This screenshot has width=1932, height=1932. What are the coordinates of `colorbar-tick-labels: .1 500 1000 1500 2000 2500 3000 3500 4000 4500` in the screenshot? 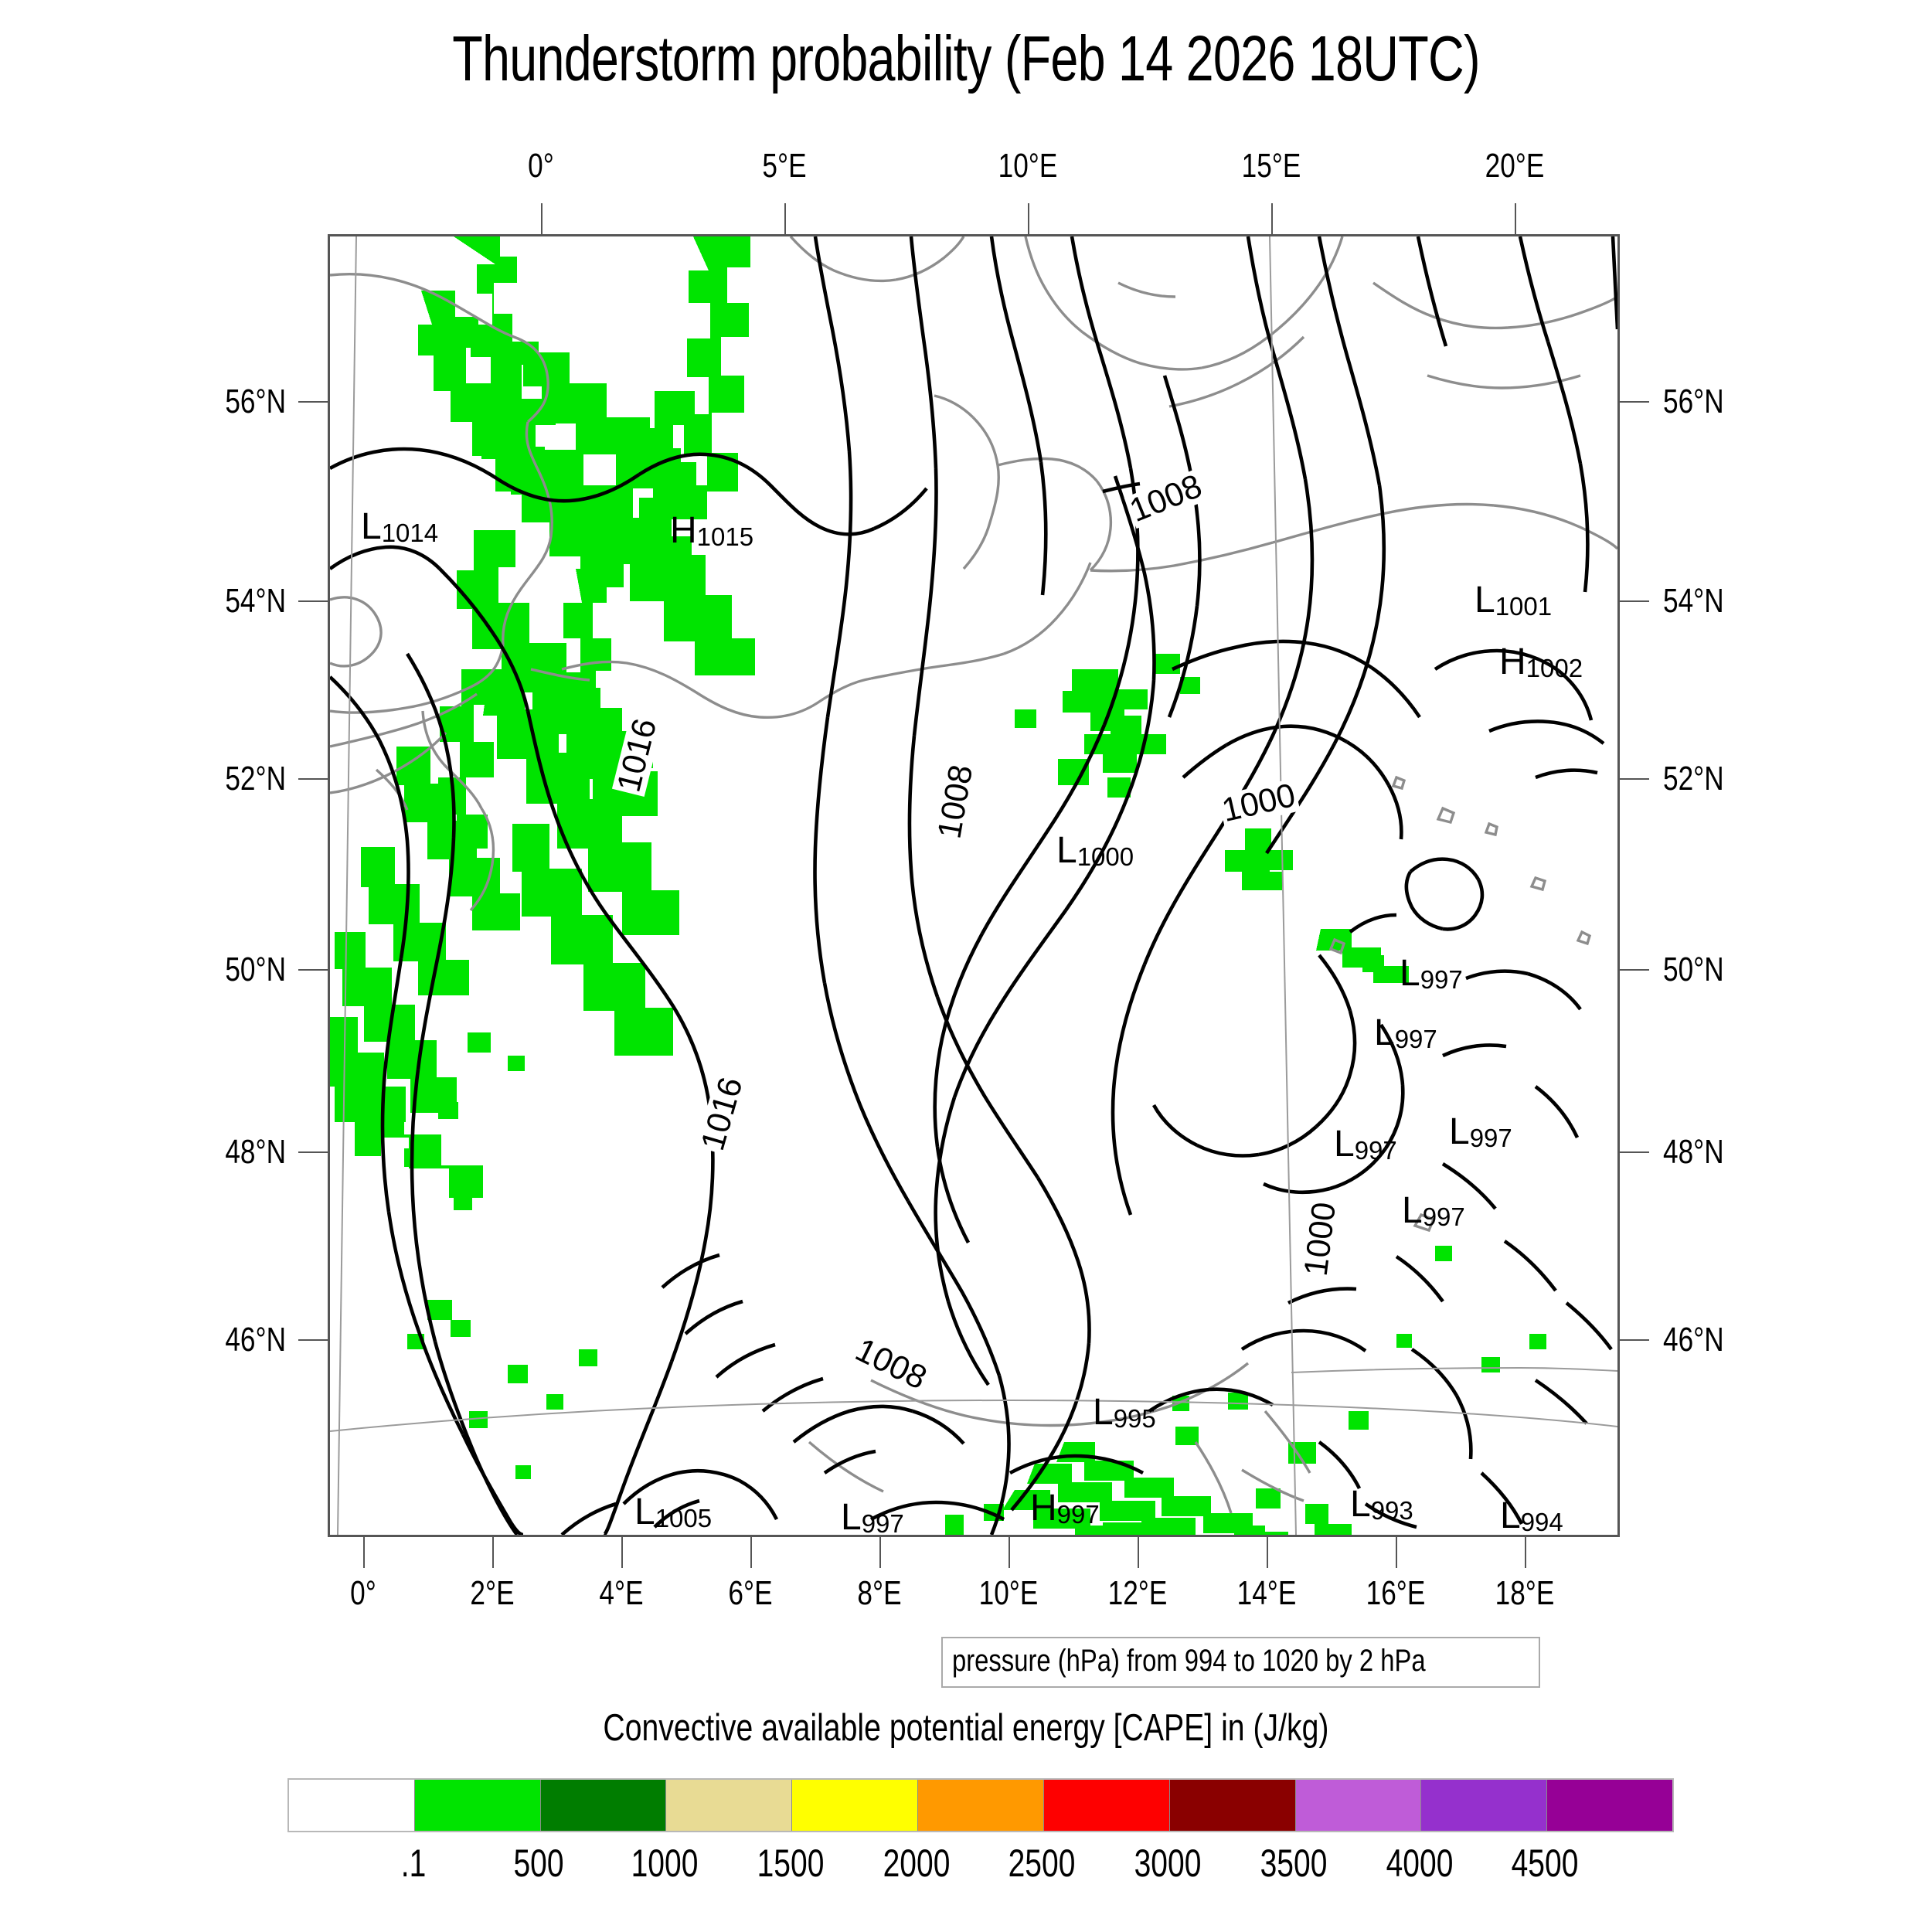 It's located at (979, 1868).